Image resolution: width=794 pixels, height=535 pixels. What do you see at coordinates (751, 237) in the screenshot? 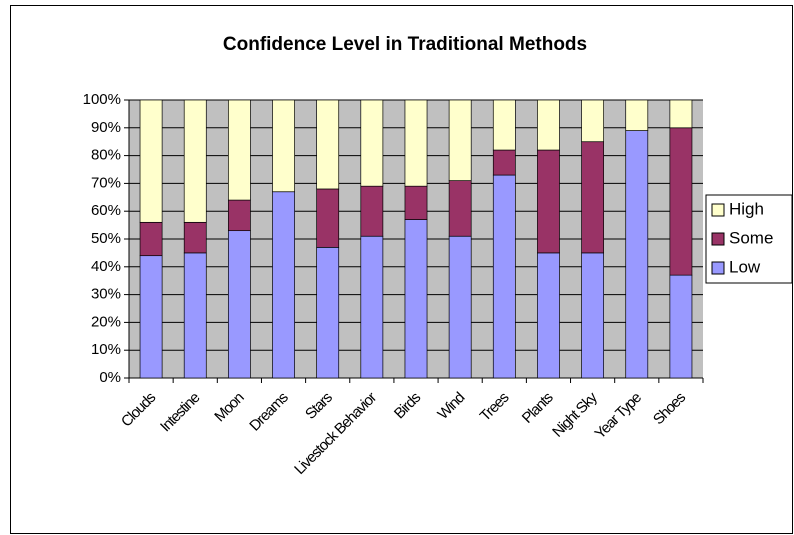
I see `legend-label: Some` at bounding box center [751, 237].